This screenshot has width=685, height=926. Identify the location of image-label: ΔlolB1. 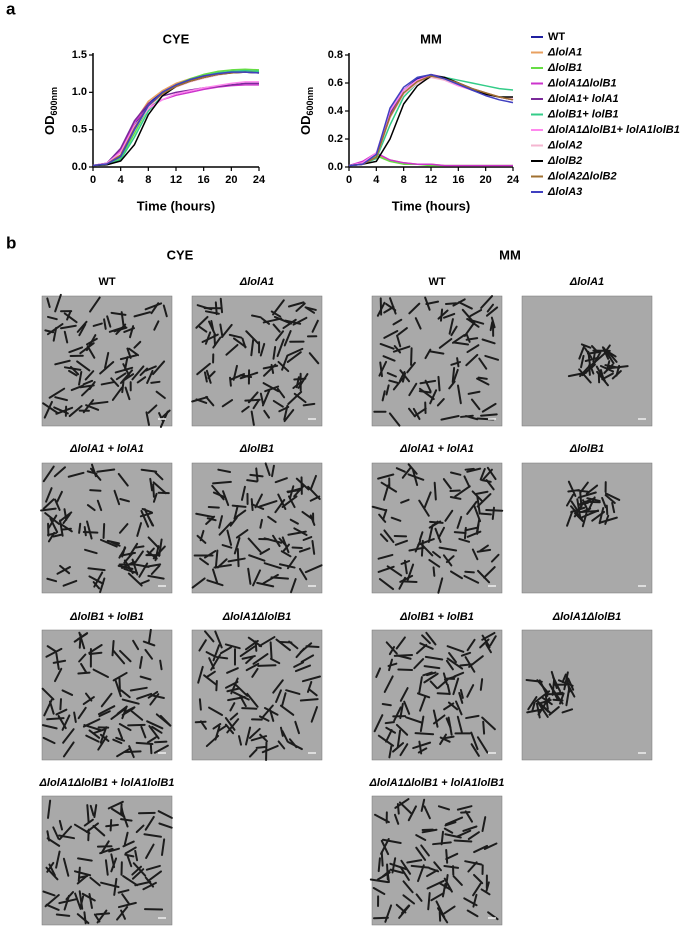
(256, 449).